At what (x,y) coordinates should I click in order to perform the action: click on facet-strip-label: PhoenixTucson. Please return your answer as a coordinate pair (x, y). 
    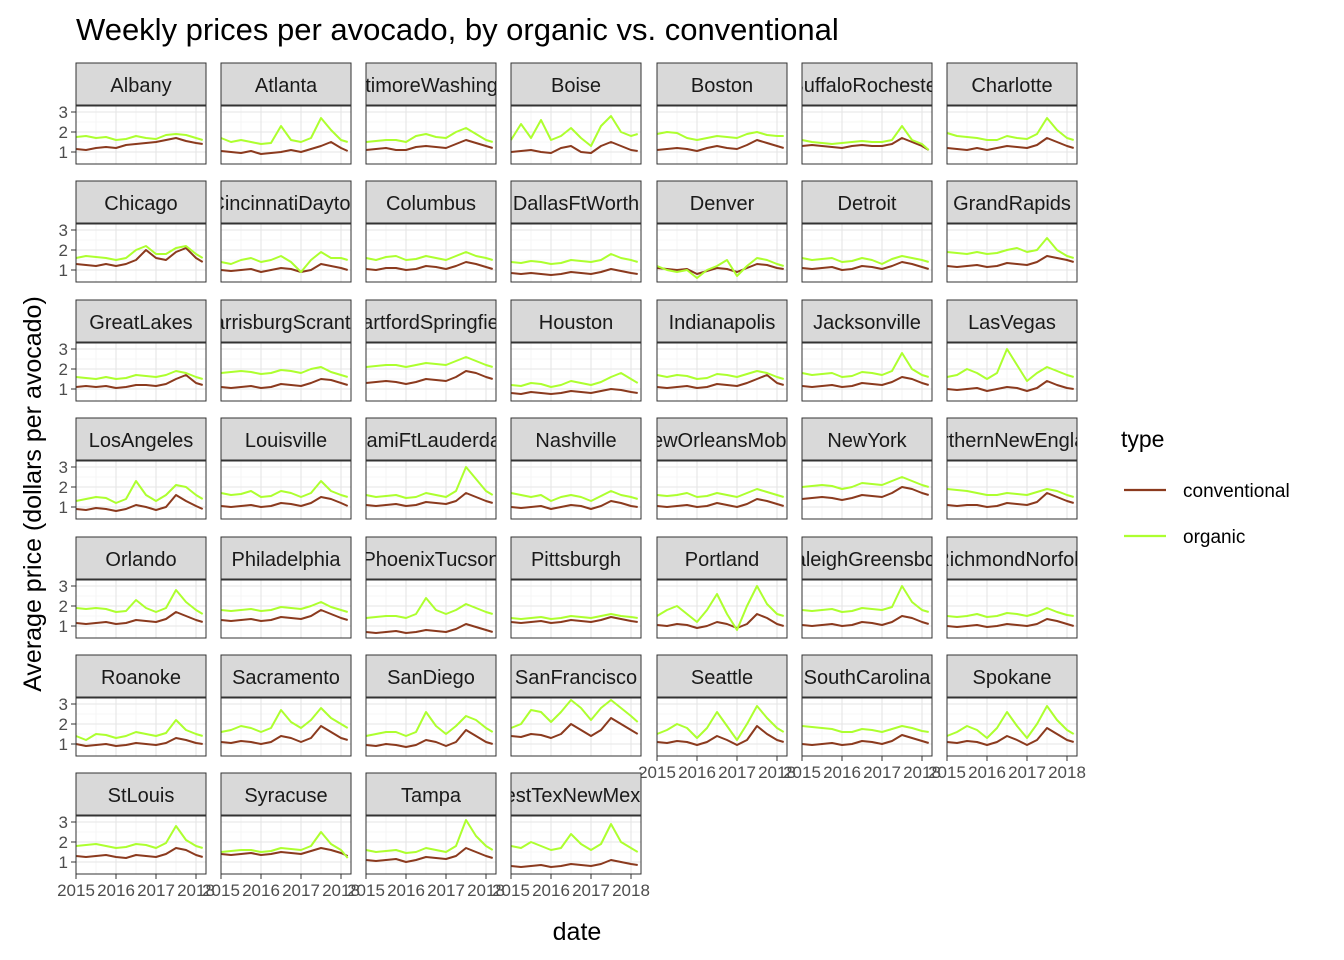
    Looking at the image, I should click on (430, 560).